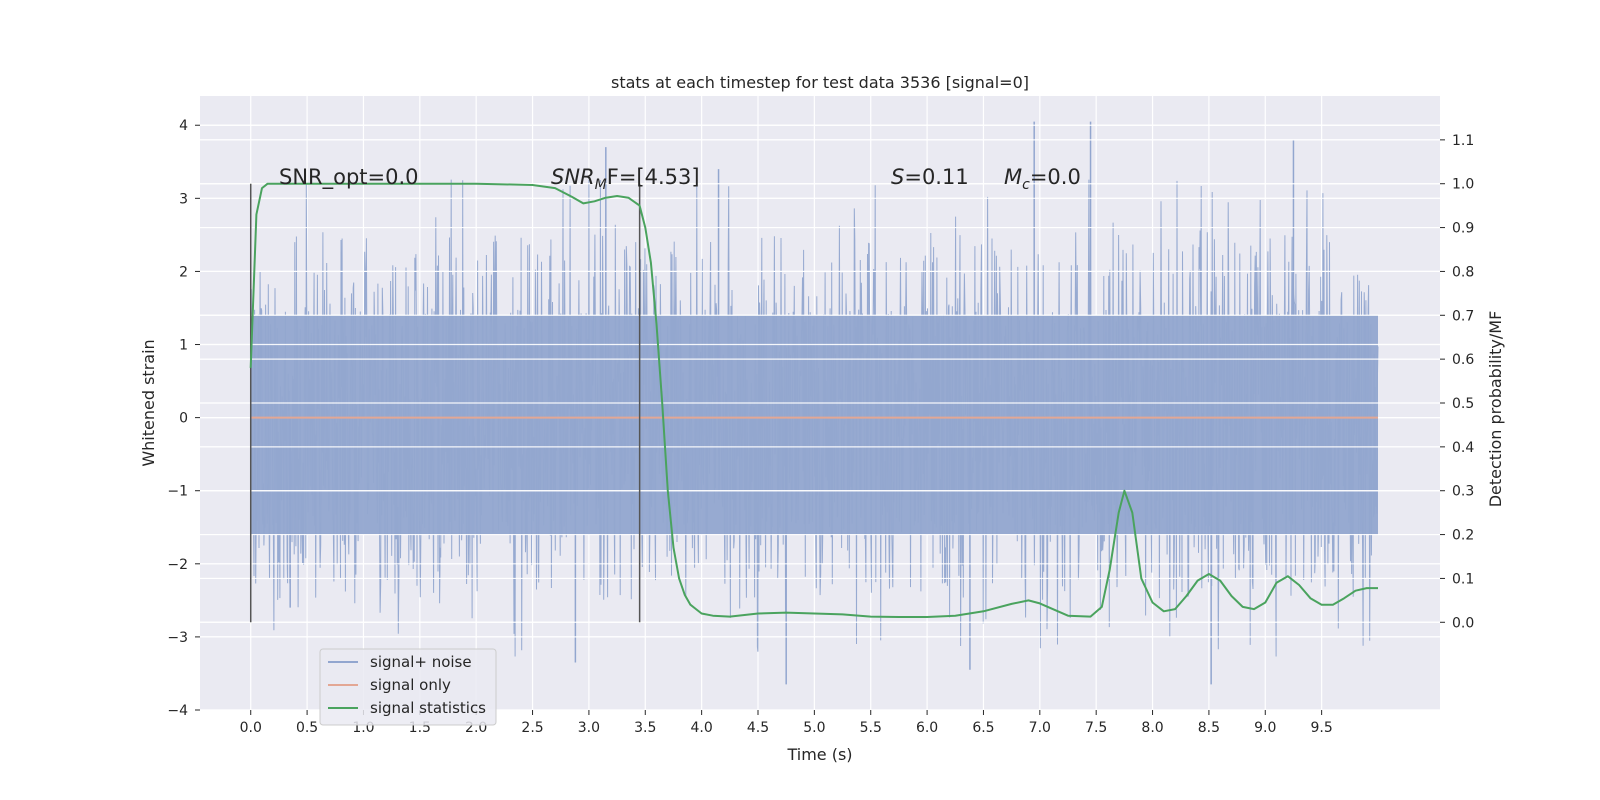 This screenshot has height=800, width=1600. I want to click on x-axis-label: Time (s), so click(819, 754).